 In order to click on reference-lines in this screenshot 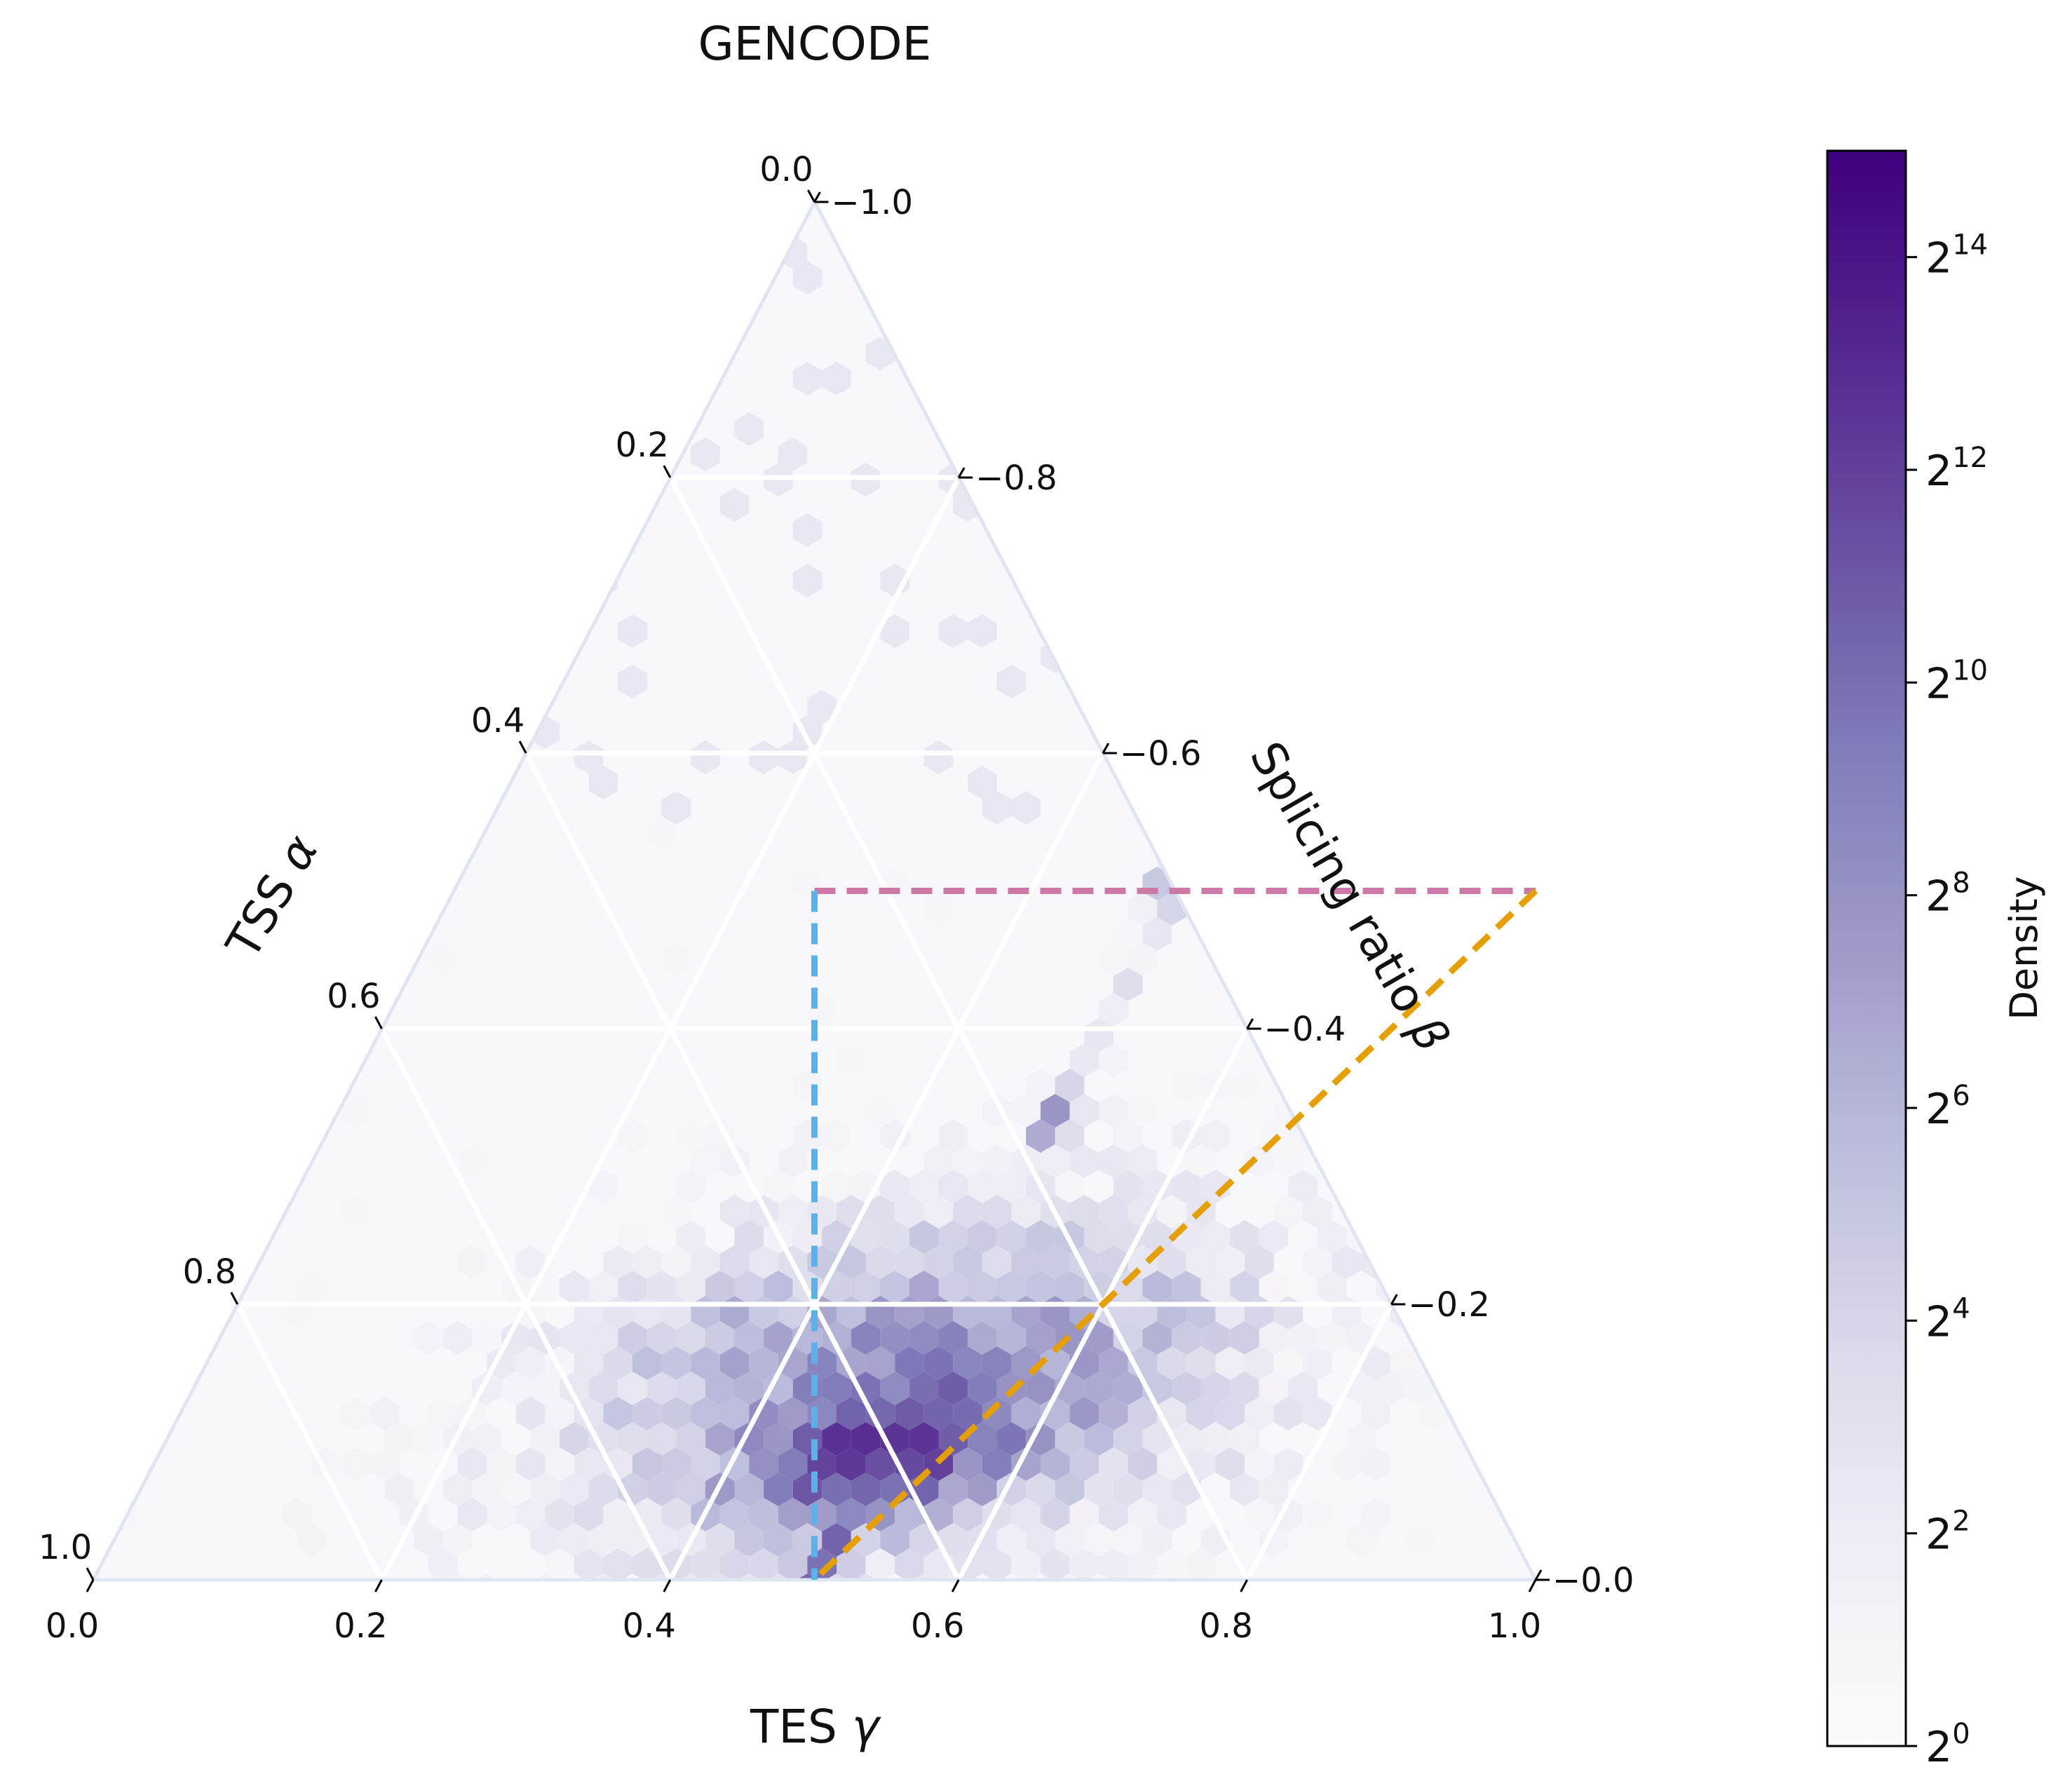, I will do `click(1174, 1235)`.